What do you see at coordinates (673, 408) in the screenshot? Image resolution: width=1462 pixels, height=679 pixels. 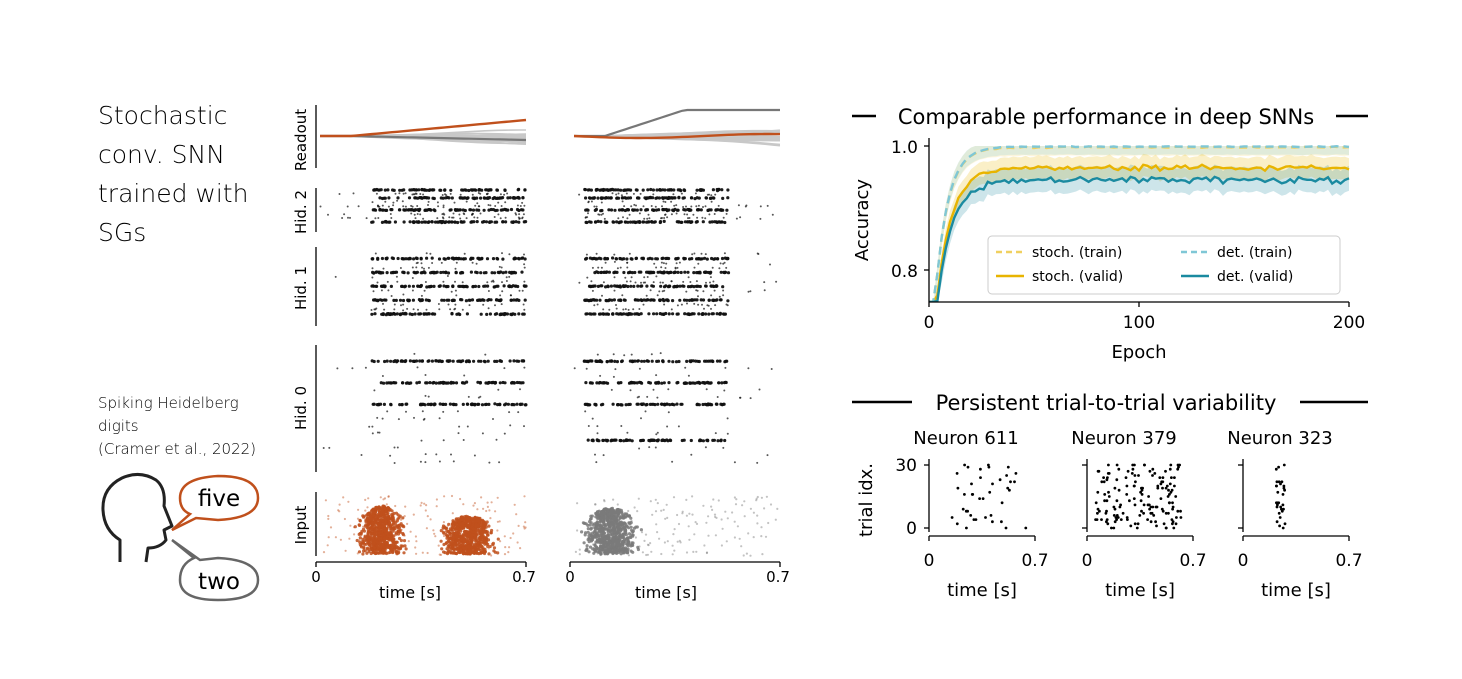 I see `hid0-spikes` at bounding box center [673, 408].